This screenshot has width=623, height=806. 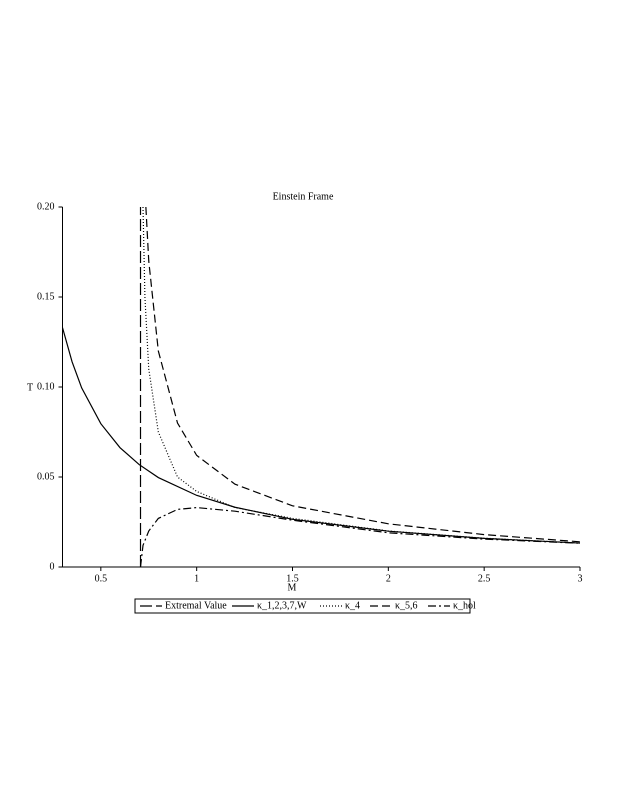 What do you see at coordinates (46, 386) in the screenshot?
I see `y-tick-label: 0.10` at bounding box center [46, 386].